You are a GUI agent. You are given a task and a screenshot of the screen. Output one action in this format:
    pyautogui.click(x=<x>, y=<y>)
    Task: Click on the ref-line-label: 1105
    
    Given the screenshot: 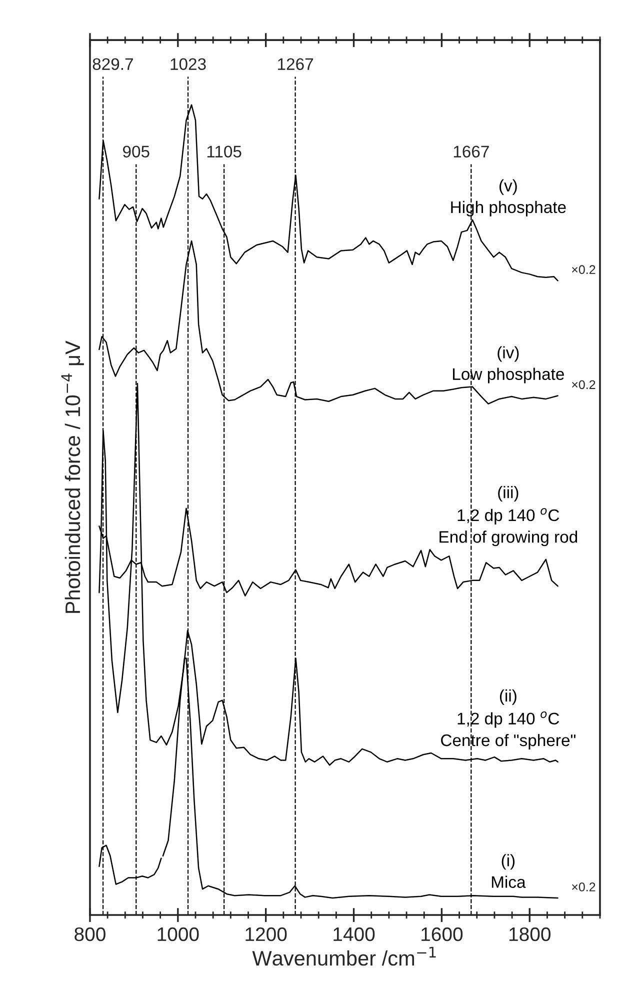 What is the action you would take?
    pyautogui.click(x=224, y=152)
    